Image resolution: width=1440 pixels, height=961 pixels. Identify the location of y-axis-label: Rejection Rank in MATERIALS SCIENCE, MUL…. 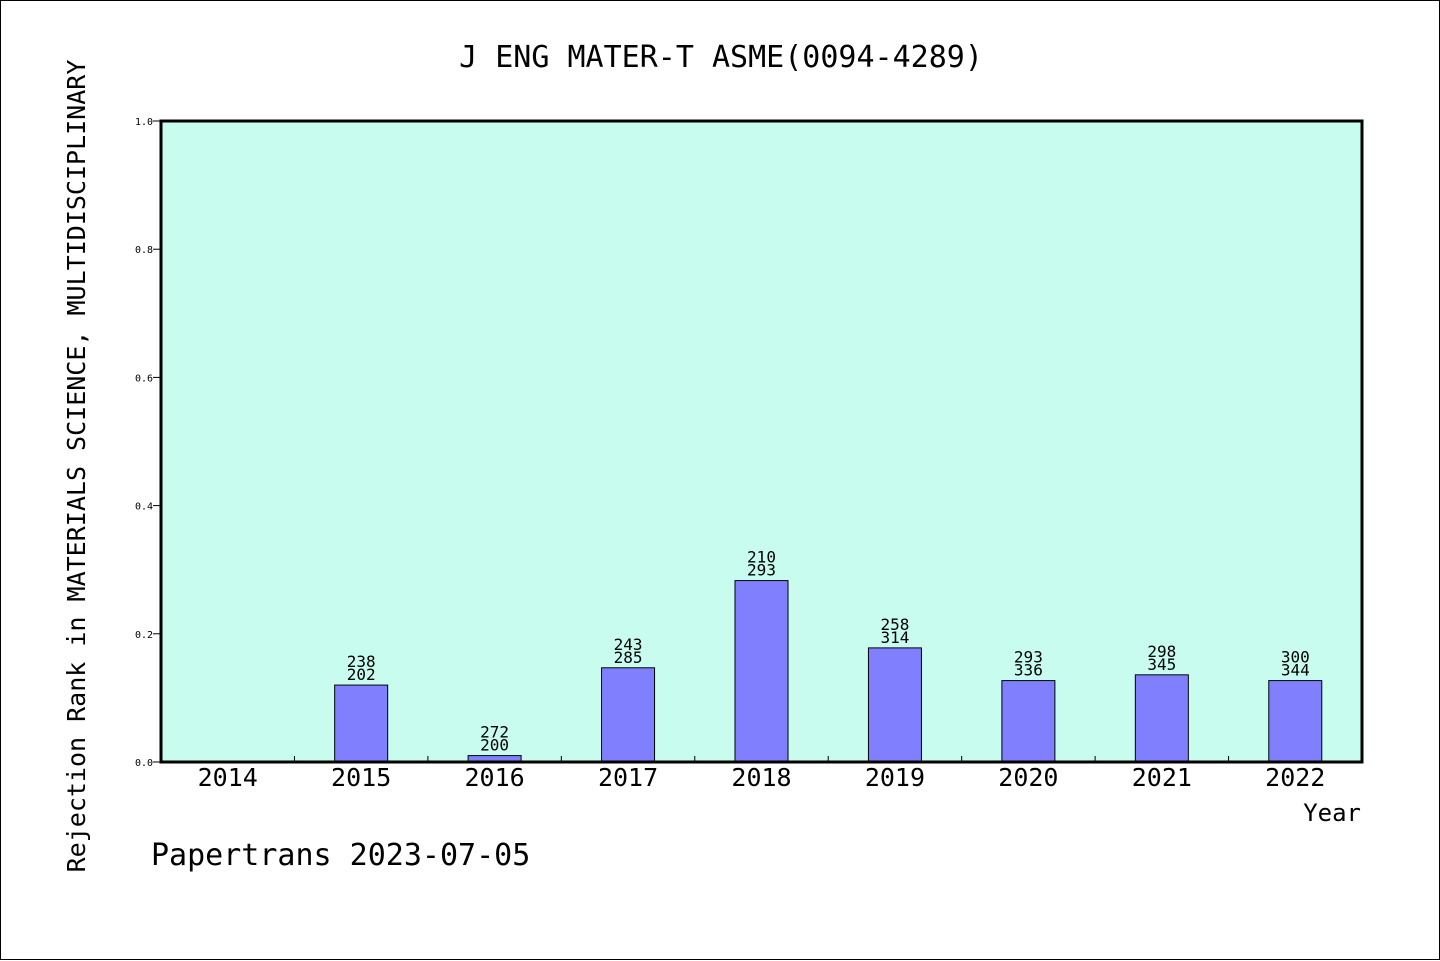
(76, 466).